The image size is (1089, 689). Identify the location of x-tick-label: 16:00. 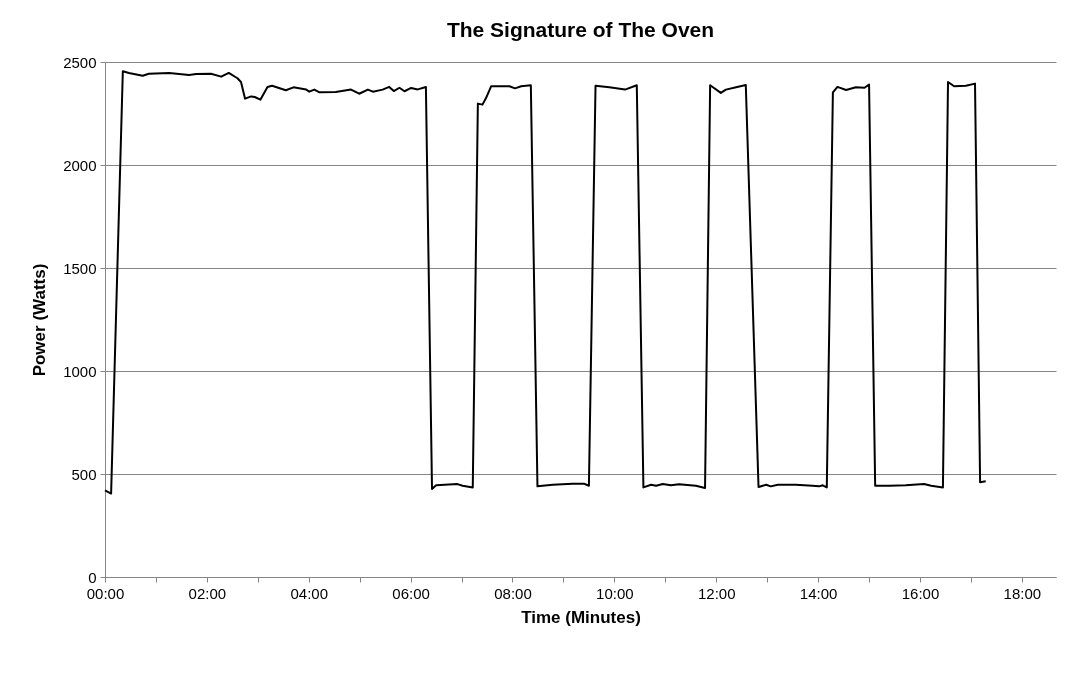
(920, 593).